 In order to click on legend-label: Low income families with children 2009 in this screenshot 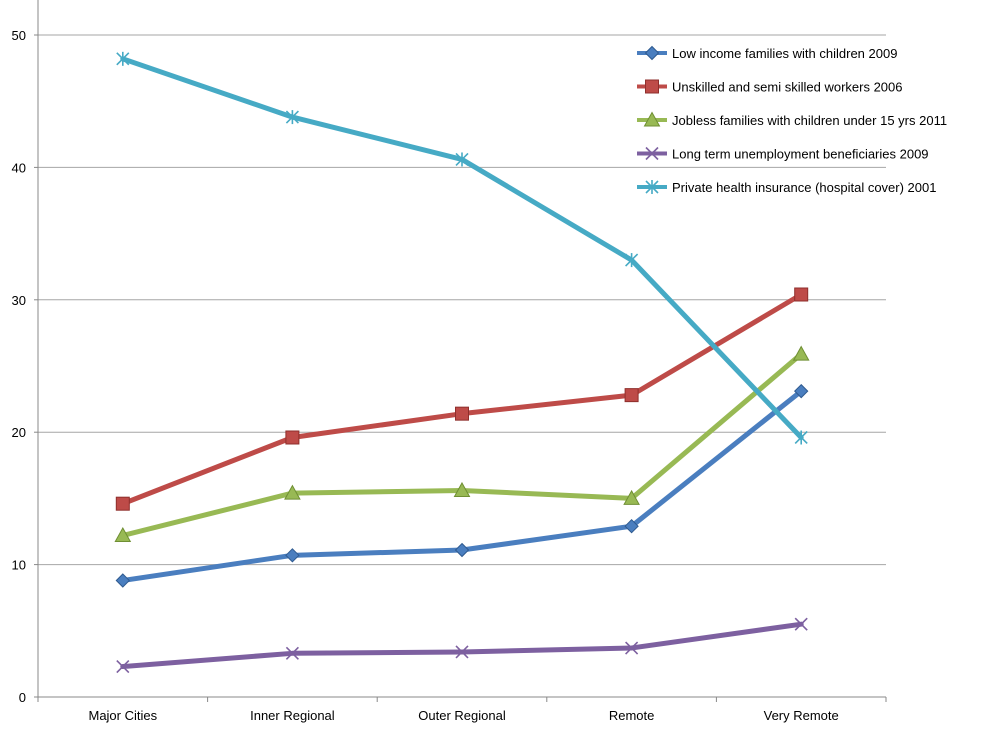, I will do `click(784, 53)`.